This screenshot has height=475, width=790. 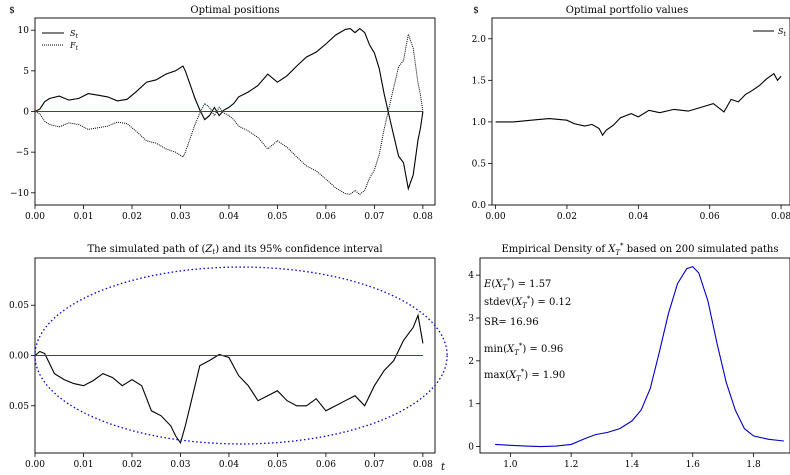 I want to click on annotation-sr: SR= 16.96, so click(x=511, y=322).